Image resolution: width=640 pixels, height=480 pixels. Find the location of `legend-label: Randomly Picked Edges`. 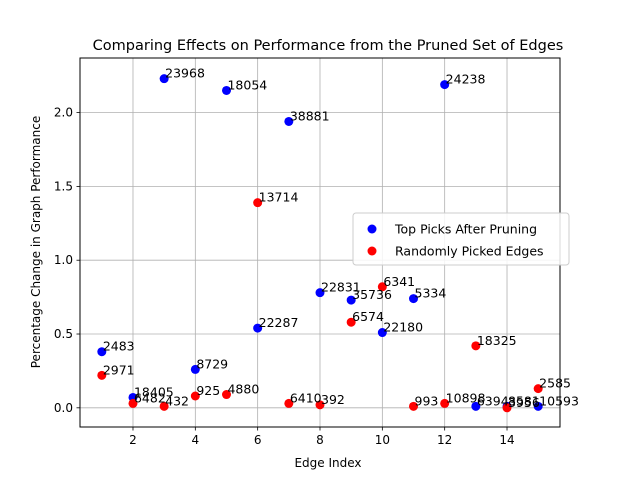

legend-label: Randomly Picked Edges is located at coordinates (469, 251).